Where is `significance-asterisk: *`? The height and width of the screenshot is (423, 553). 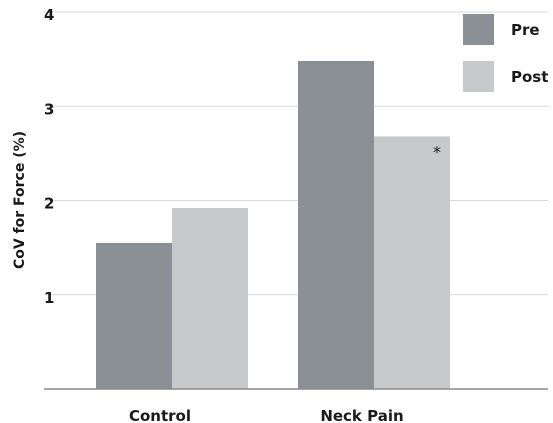
significance-asterisk: * is located at coordinates (437, 151).